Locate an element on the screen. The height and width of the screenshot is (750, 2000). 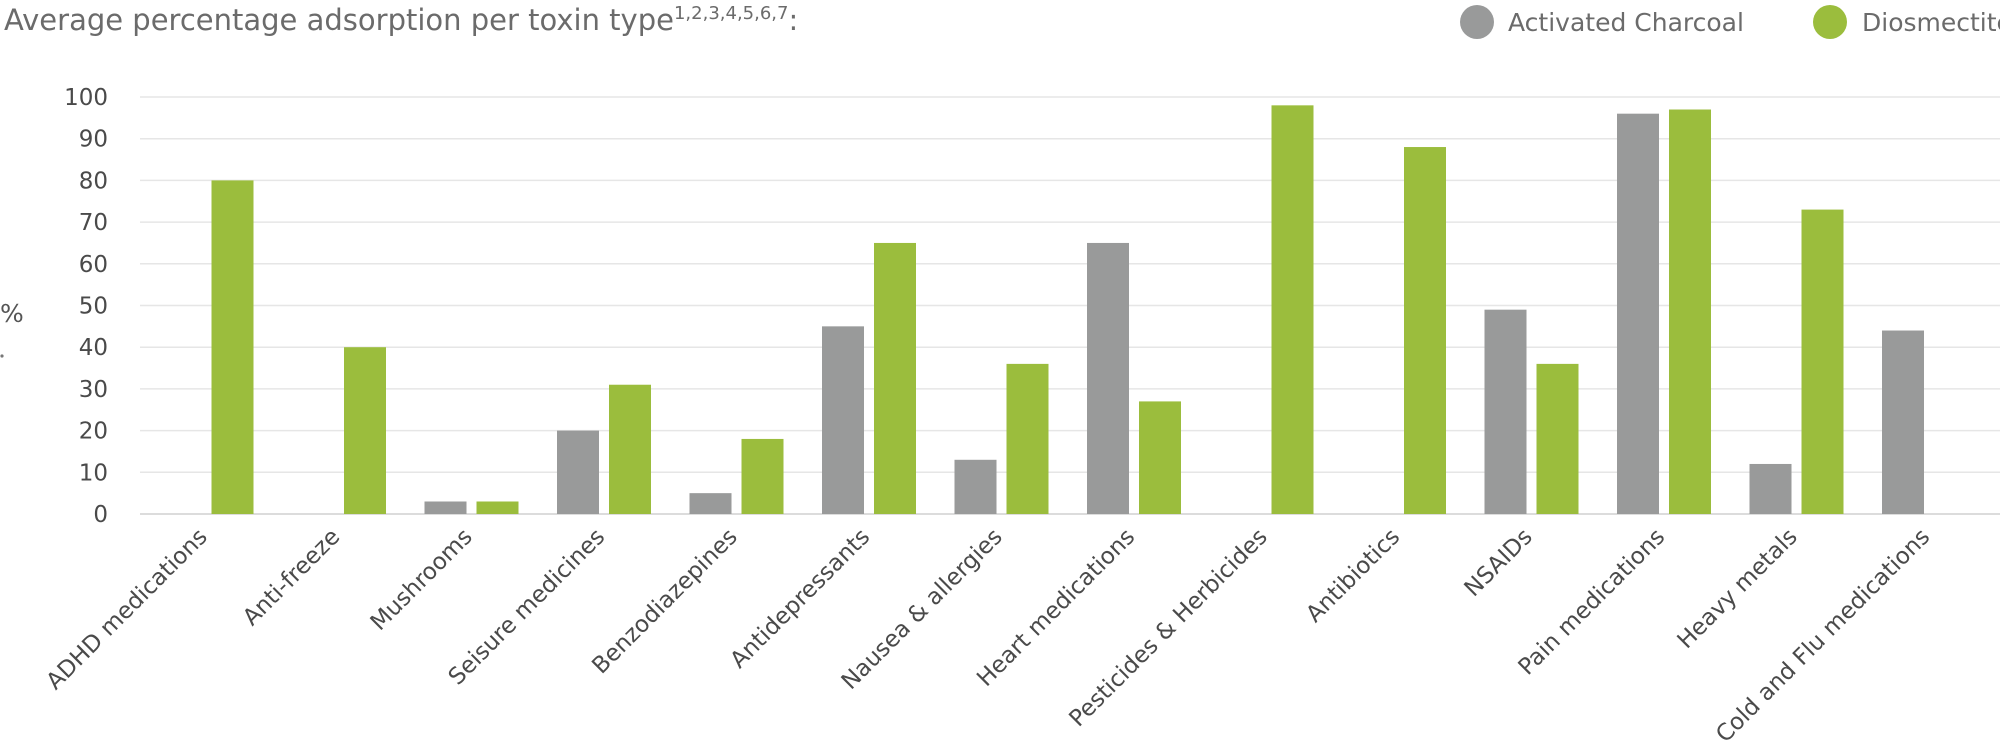
y-axis-ticks: 0 10 20 30 40 50 60 70 80 90 100 is located at coordinates (86, 306).